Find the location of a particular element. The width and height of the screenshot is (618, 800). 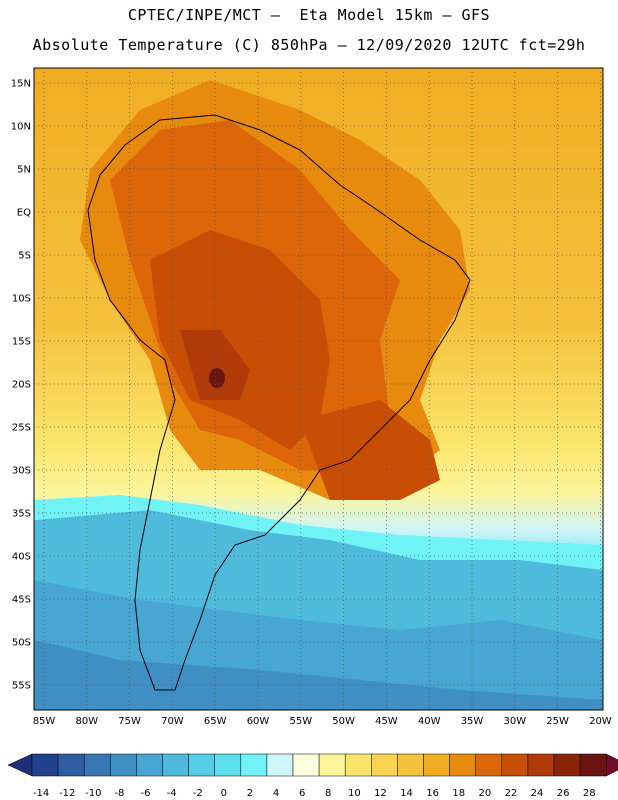

color-scale-max-arrow is located at coordinates (611, 765).